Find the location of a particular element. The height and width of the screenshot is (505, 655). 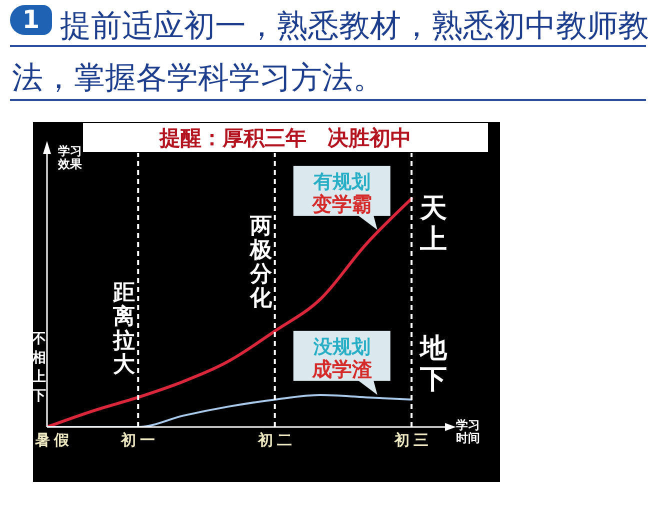

ref-line-label: 距离拉大 is located at coordinates (124, 329).